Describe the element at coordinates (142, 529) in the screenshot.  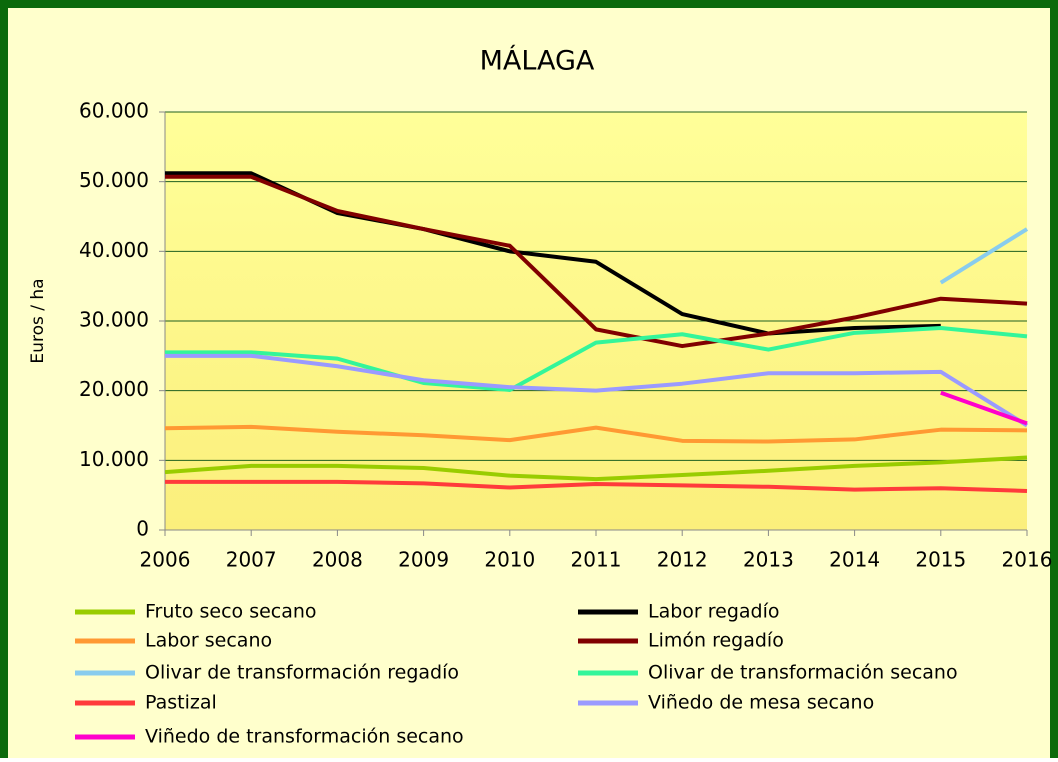
I see `y-tick-label: 0` at that location.